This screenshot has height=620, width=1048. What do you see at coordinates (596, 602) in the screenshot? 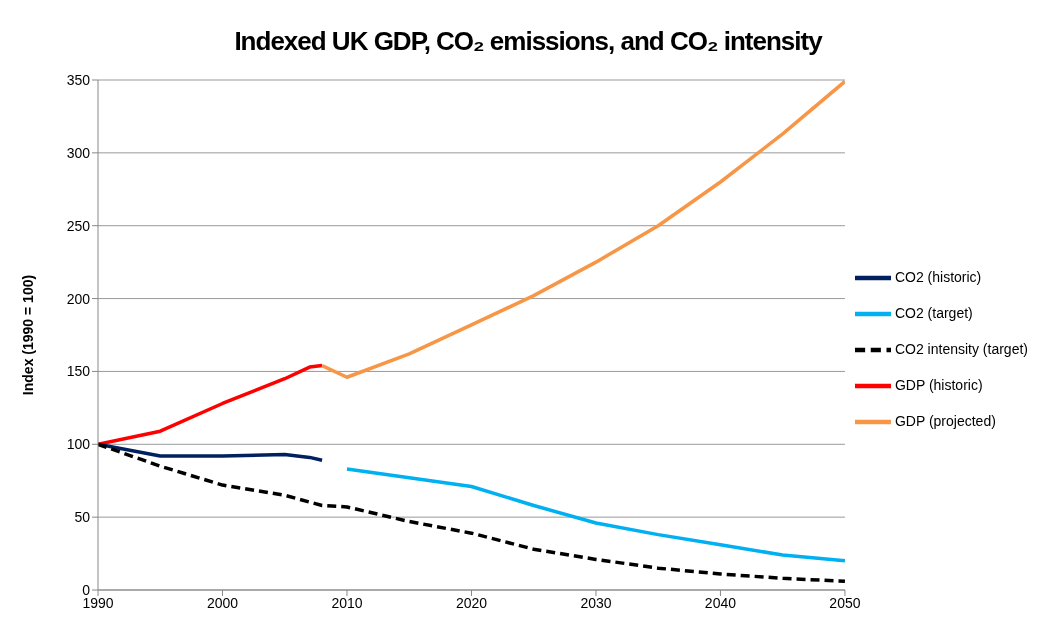
I see `x-tick-label: 2030` at bounding box center [596, 602].